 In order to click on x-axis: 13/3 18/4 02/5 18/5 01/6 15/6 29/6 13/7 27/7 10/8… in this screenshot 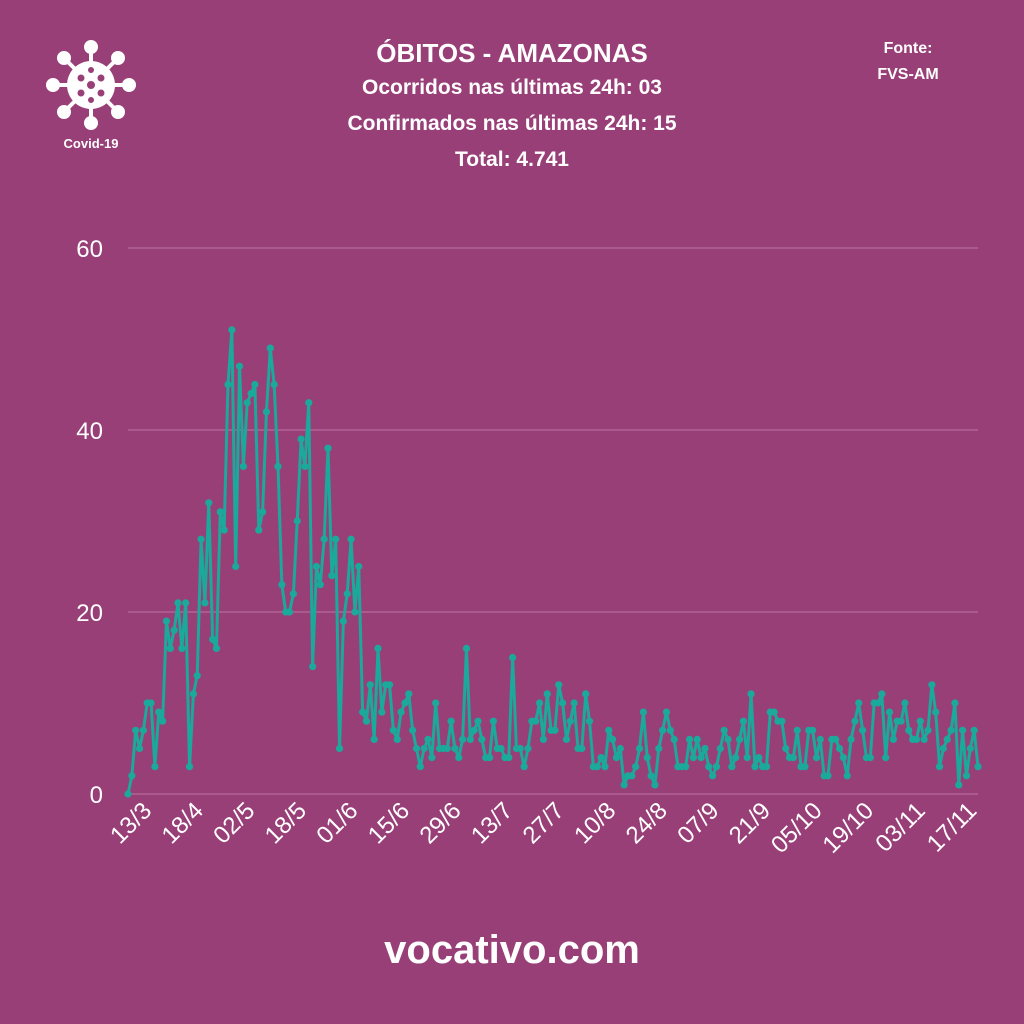, I will do `click(543, 828)`.